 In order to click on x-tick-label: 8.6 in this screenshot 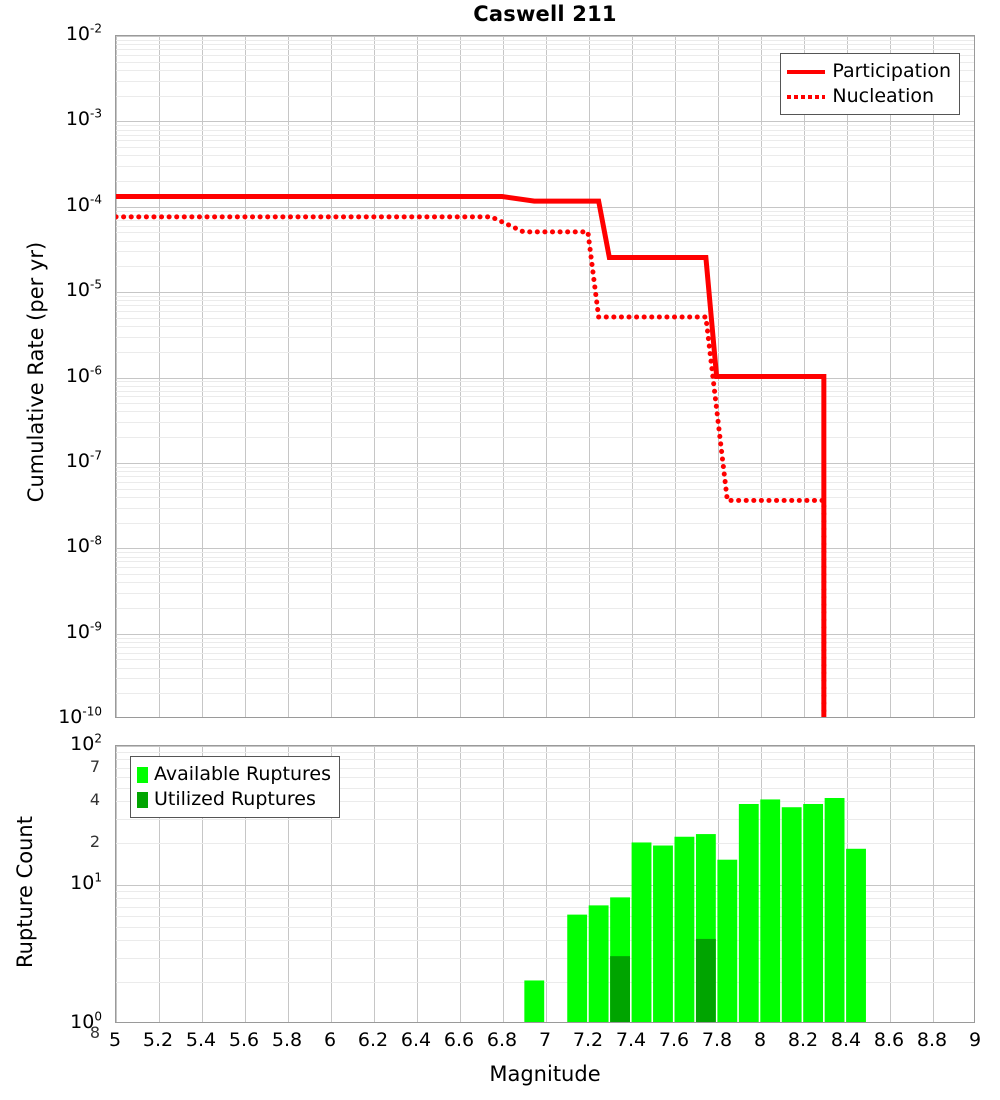, I will do `click(889, 1040)`.